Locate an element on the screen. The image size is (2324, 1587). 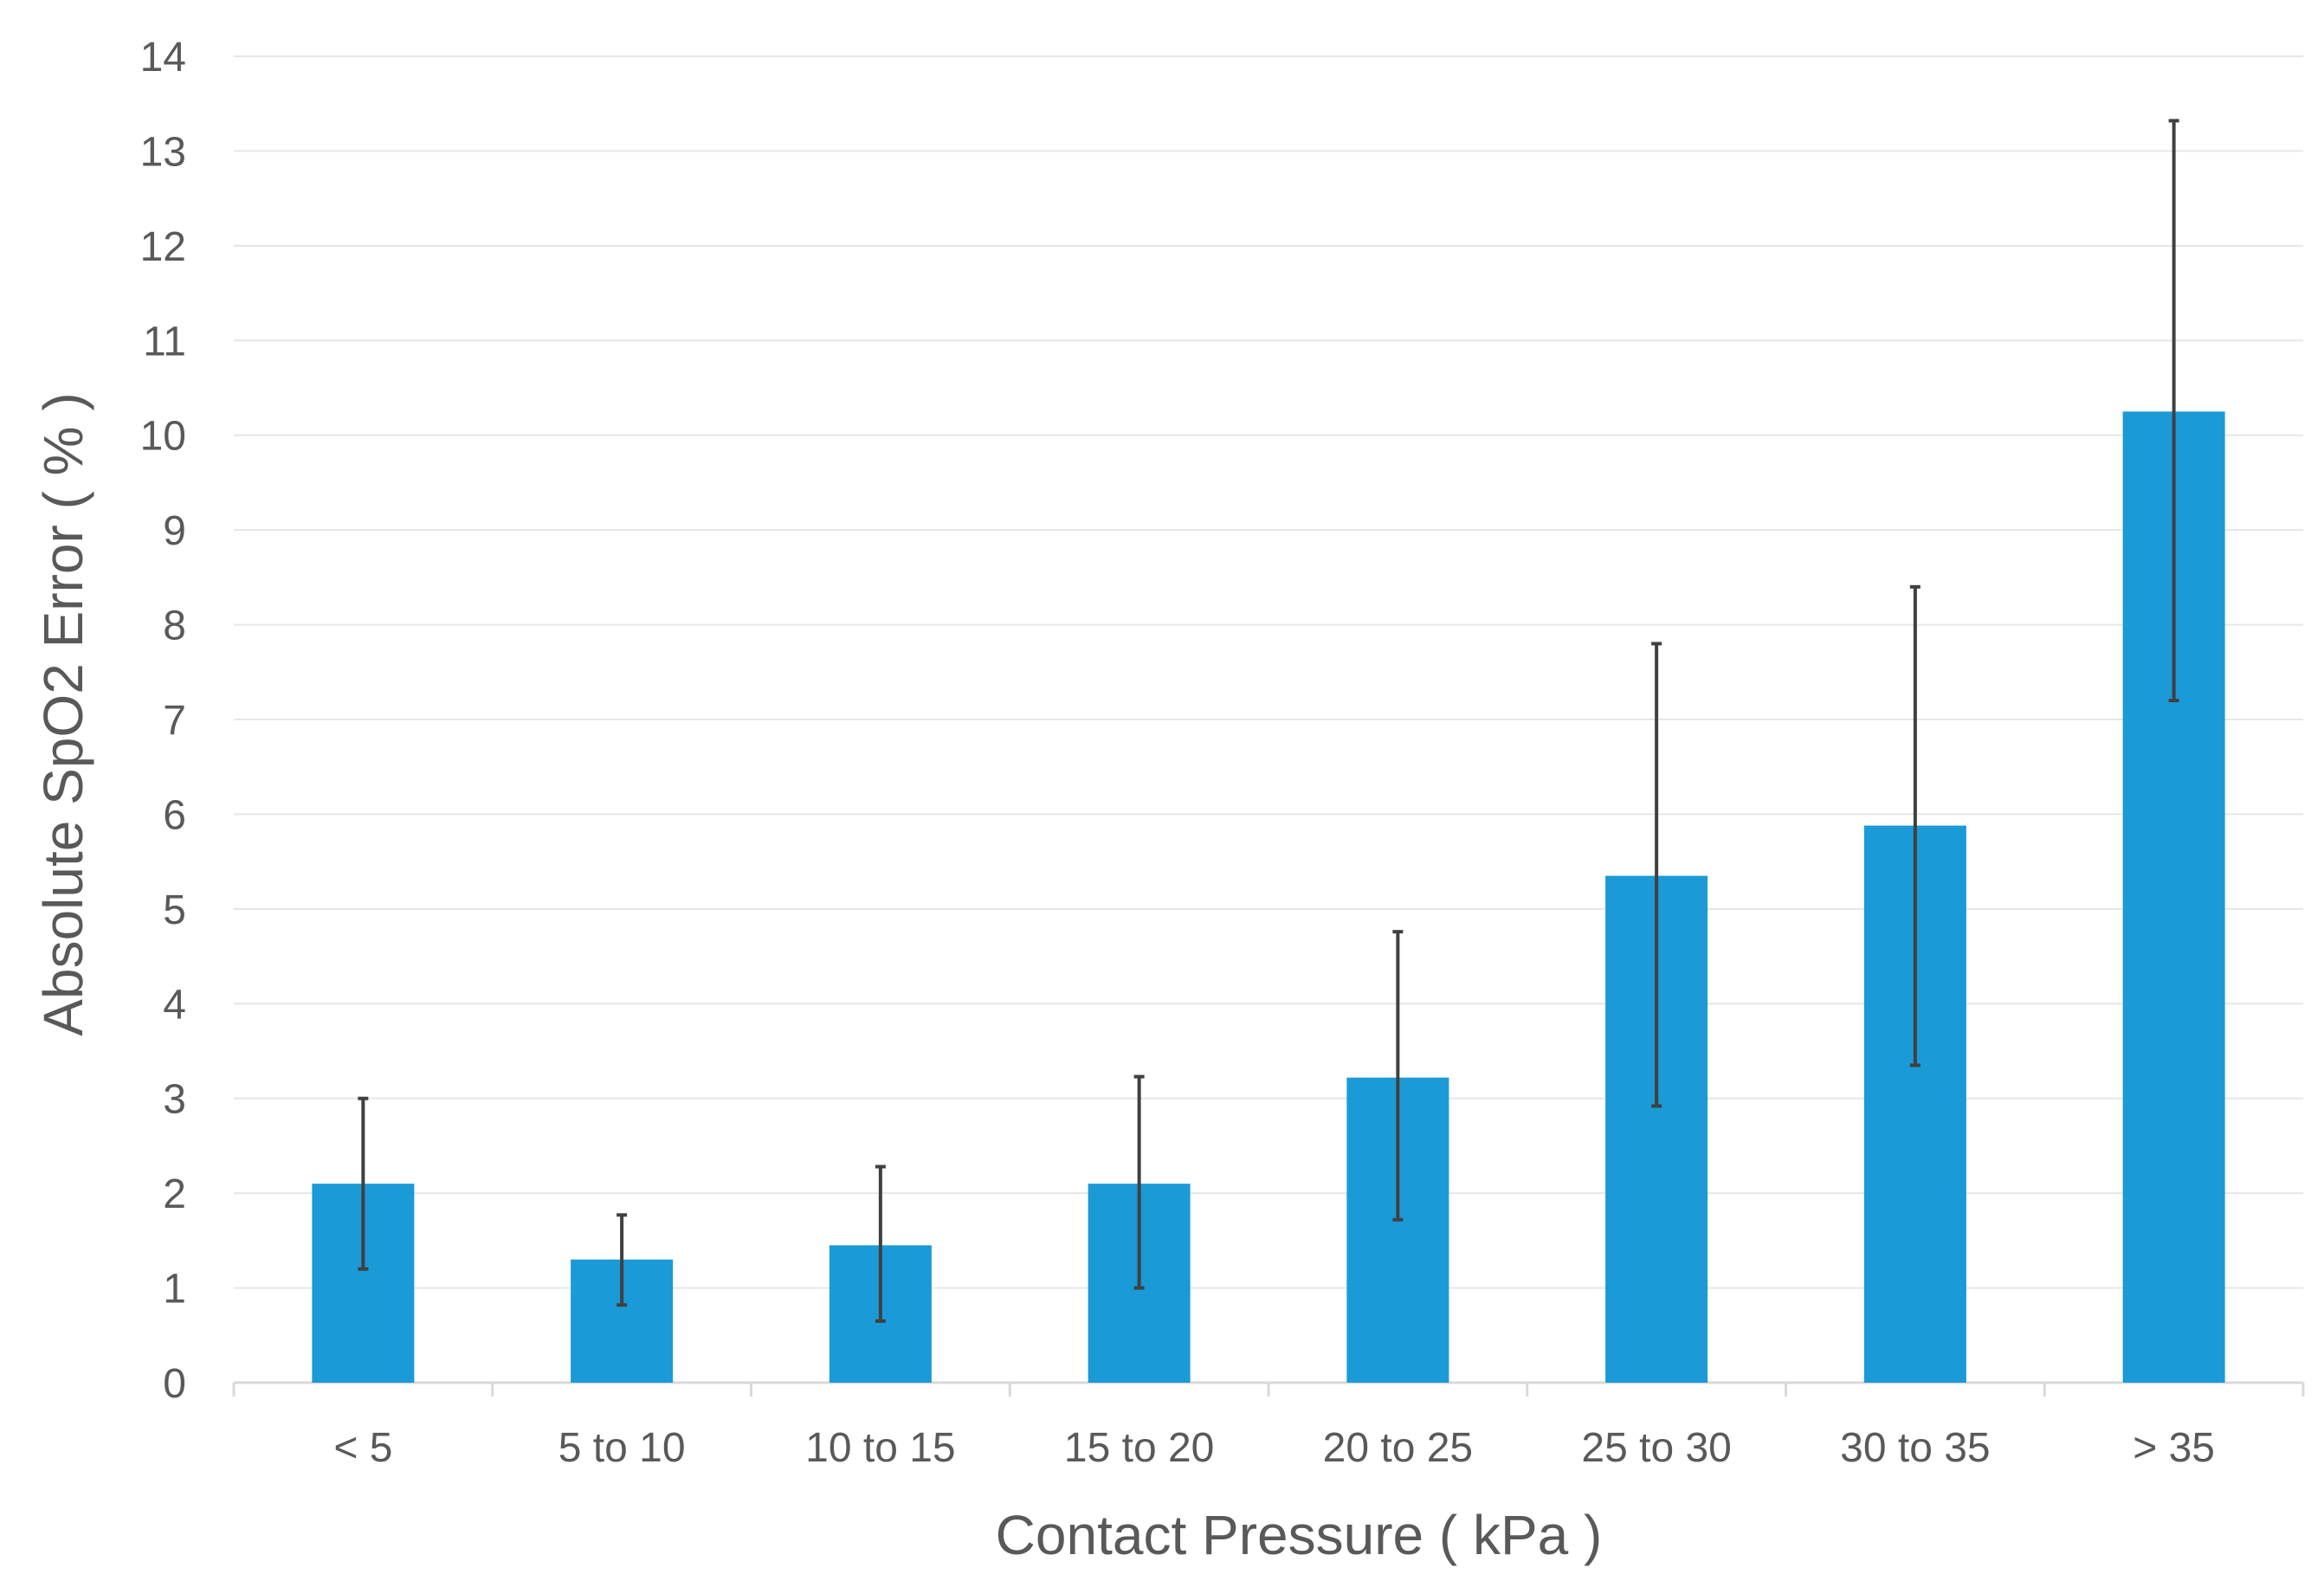
x-tick-label-6: 30 to 35 is located at coordinates (1915, 1448).